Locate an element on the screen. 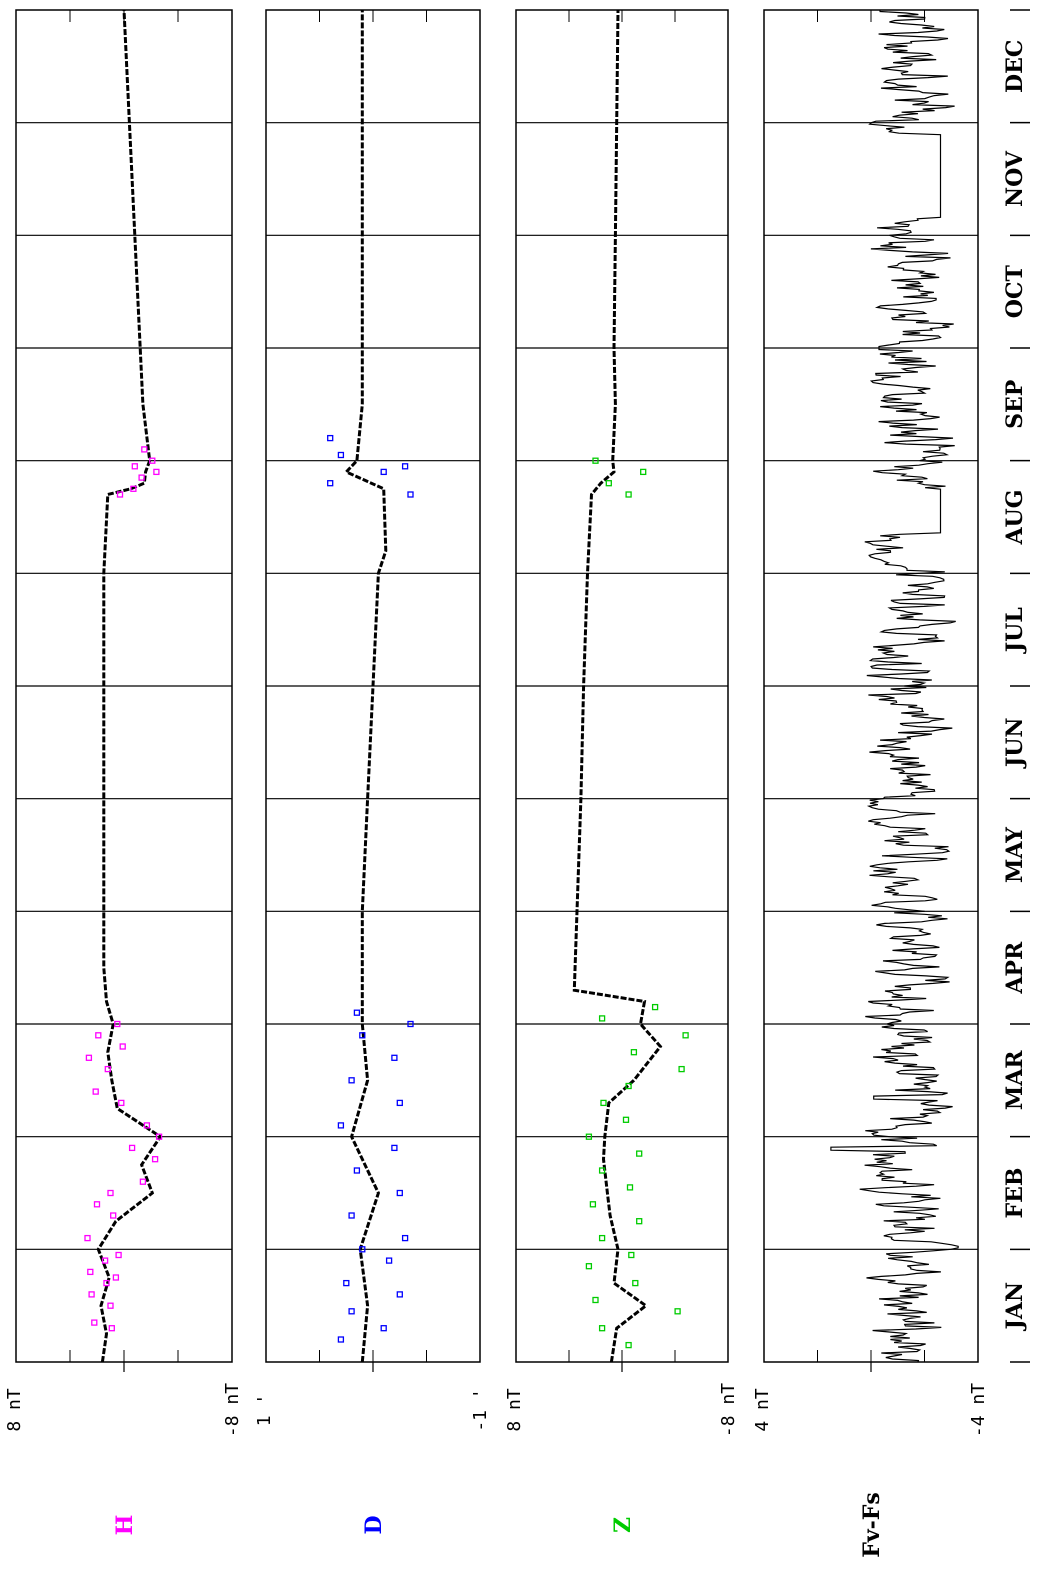 The height and width of the screenshot is (1588, 1045). panel-label-H: H is located at coordinates (125, 1525).